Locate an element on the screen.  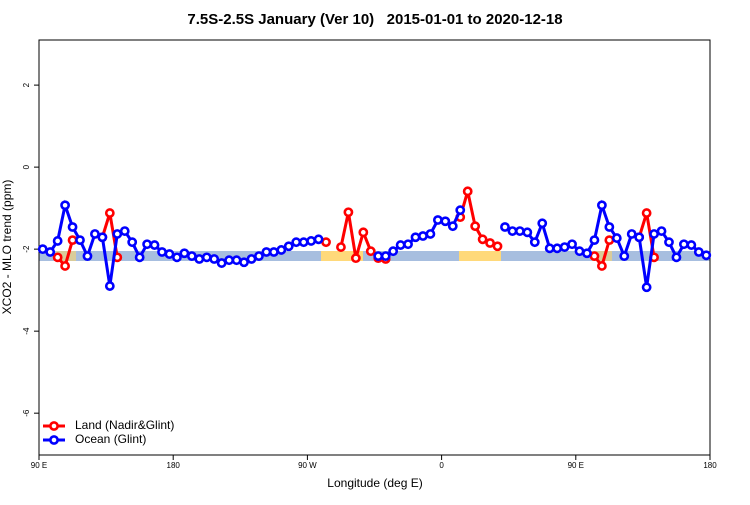
legend: Land (Nadir&Glint)Ocean (Glint) is located at coordinates (108, 432).